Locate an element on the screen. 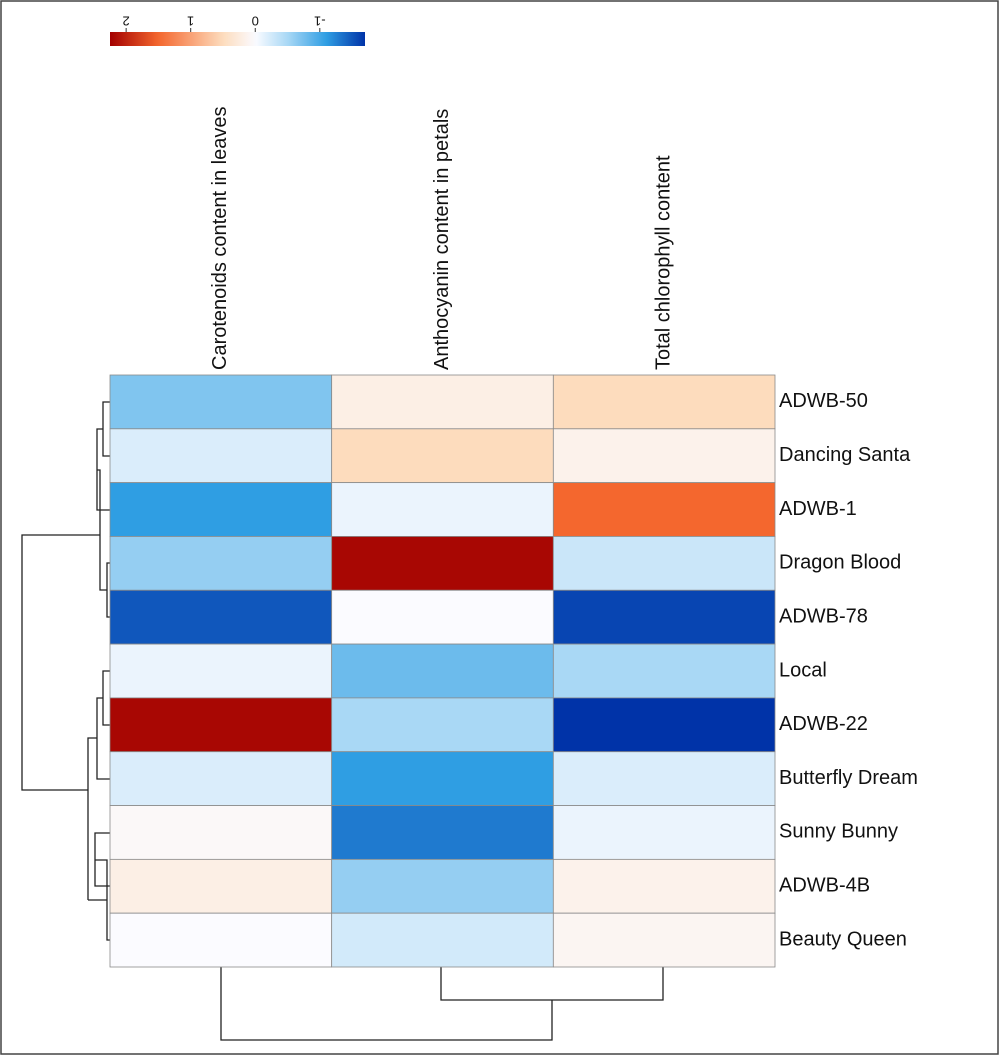  column-label: Total chlorophyll content is located at coordinates (663, 262).